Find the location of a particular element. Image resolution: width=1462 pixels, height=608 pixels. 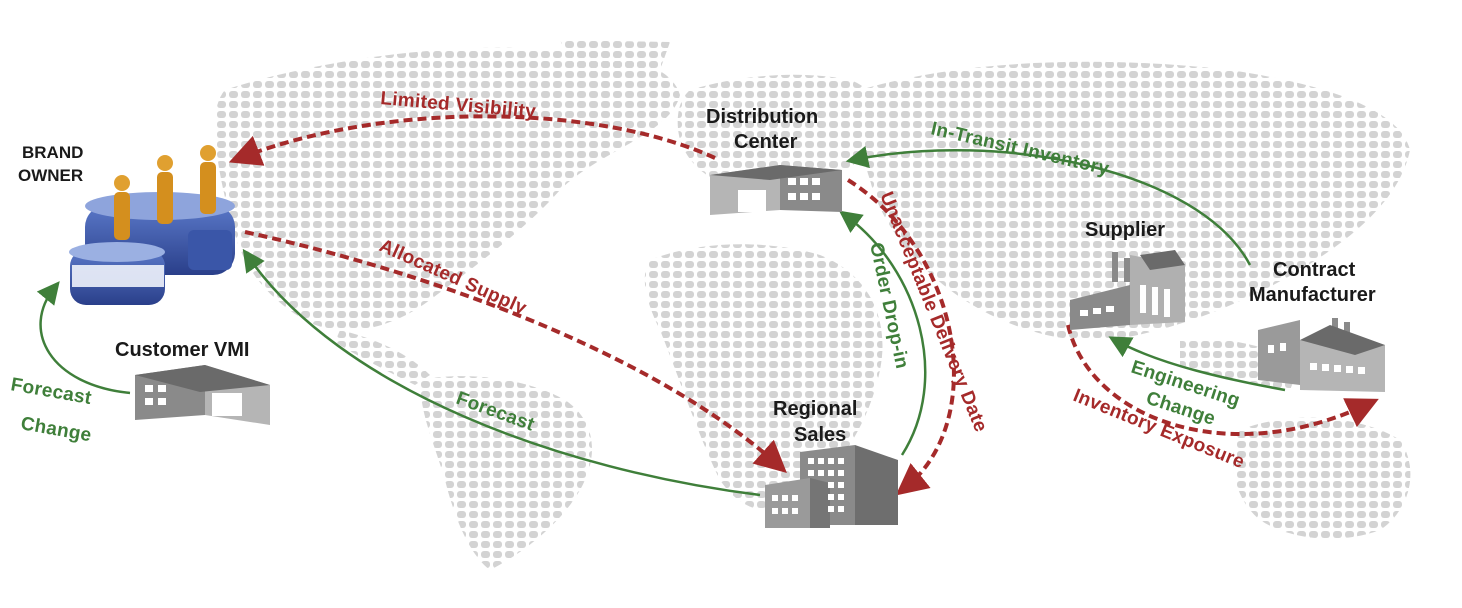

forecast-change-label-line2: Change is located at coordinates (56, 429).